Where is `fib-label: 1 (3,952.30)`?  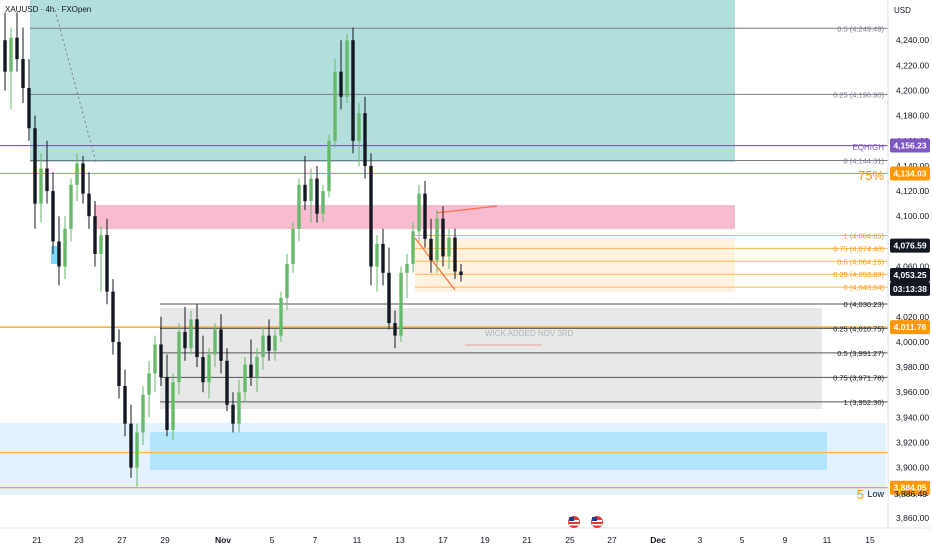 fib-label: 1 (3,952.30) is located at coordinates (864, 402).